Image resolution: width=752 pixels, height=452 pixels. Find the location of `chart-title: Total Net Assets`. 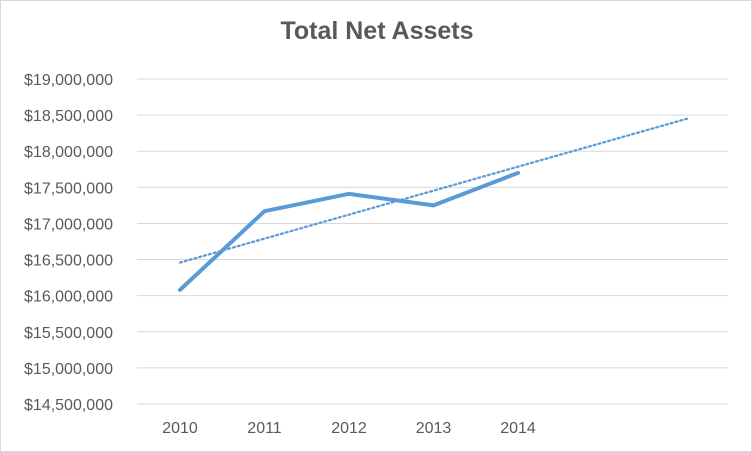

chart-title: Total Net Assets is located at coordinates (377, 31).